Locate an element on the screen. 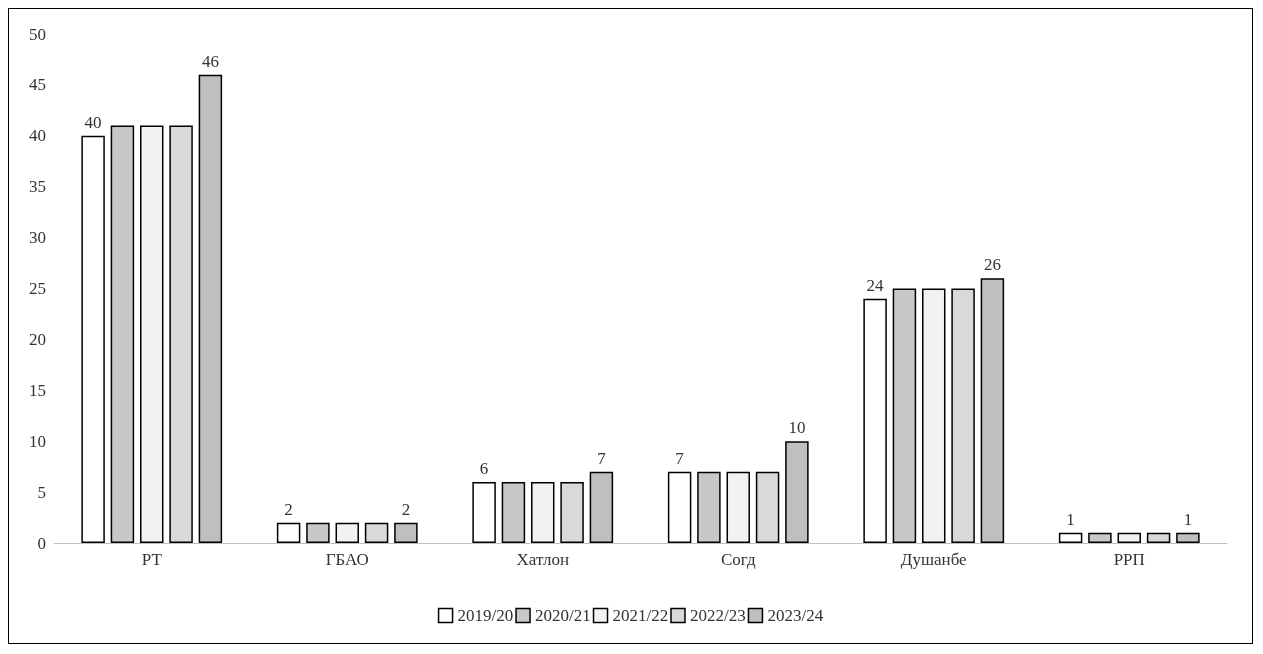  data-label: 24 is located at coordinates (875, 285).